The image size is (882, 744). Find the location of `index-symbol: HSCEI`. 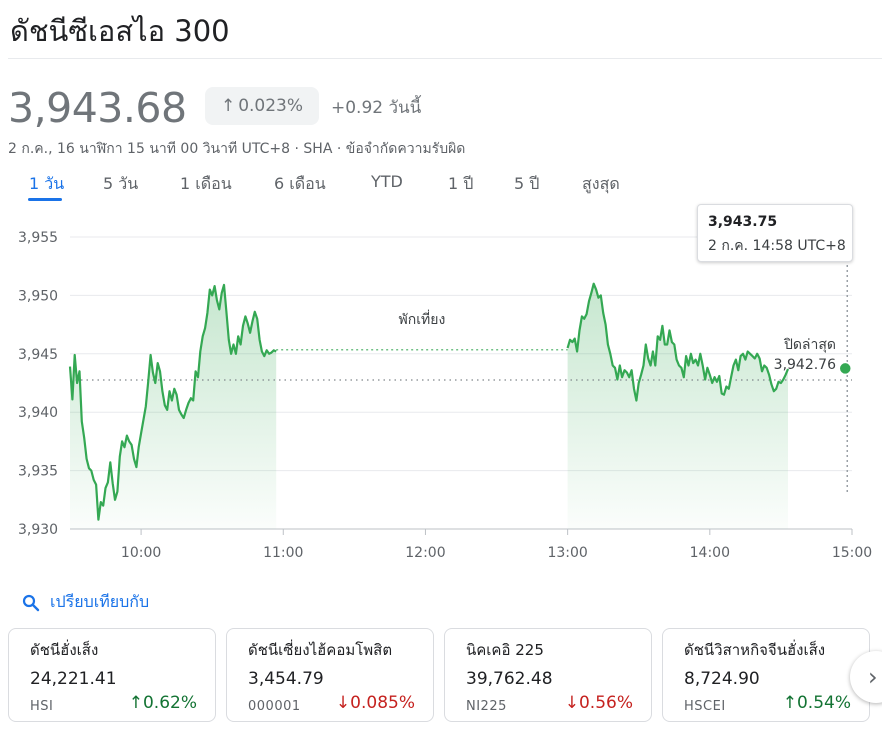

index-symbol: HSCEI is located at coordinates (705, 706).